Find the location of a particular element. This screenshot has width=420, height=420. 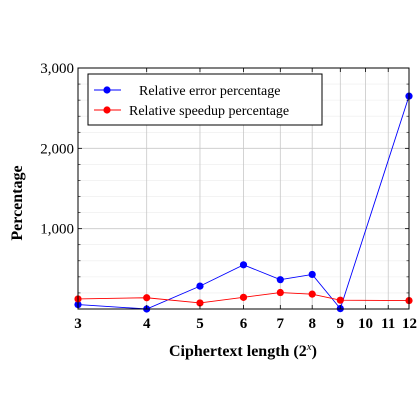

x-tick-label: 10 is located at coordinates (365, 324).